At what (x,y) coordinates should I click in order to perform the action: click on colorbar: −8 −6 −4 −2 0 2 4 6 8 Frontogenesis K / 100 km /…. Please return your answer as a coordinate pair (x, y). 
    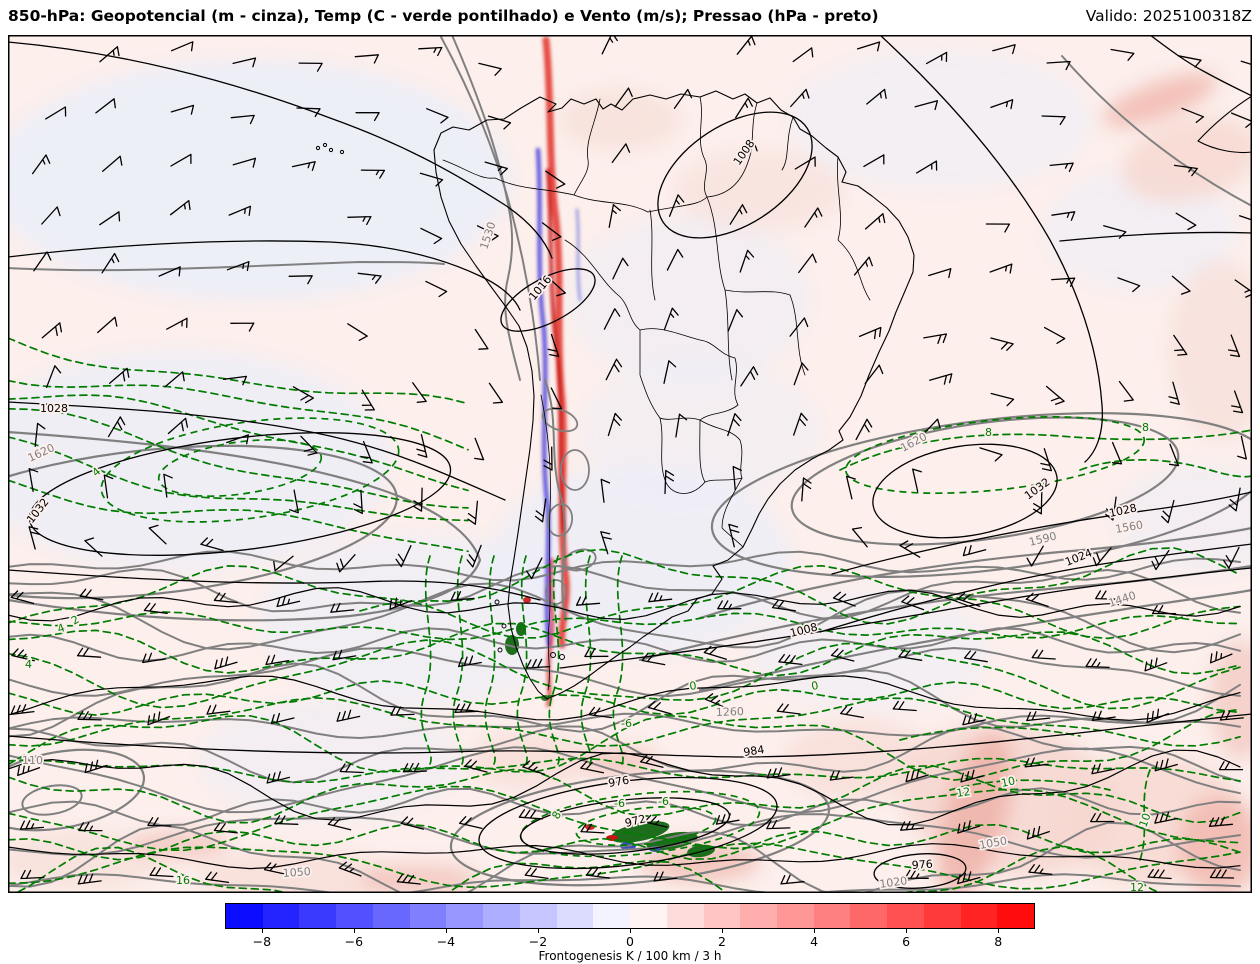
    Looking at the image, I should click on (630, 930).